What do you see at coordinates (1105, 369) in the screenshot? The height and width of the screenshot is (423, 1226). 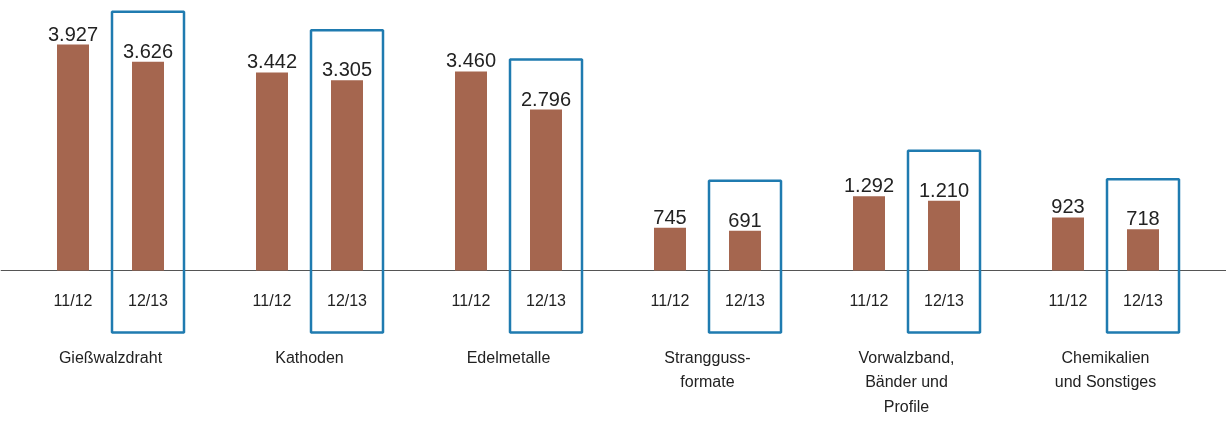 I see `x-tick-label: Chemikalien und Sonstiges` at bounding box center [1105, 369].